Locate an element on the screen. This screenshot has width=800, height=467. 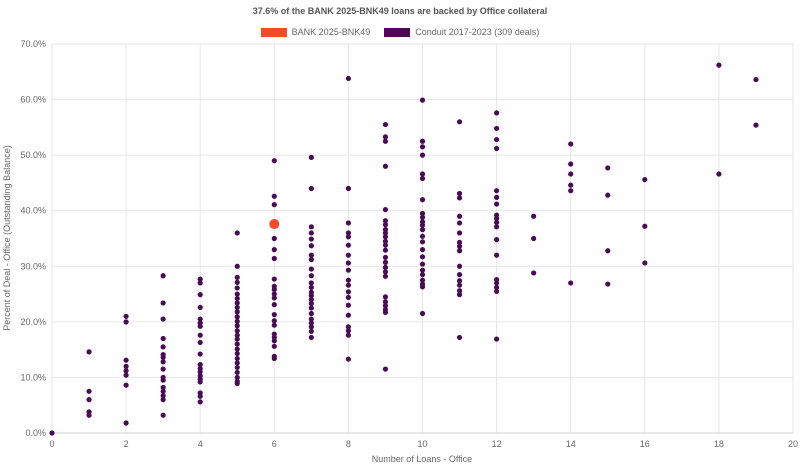
legend-item-bank: BANK 2025-BNK49 is located at coordinates (315, 32).